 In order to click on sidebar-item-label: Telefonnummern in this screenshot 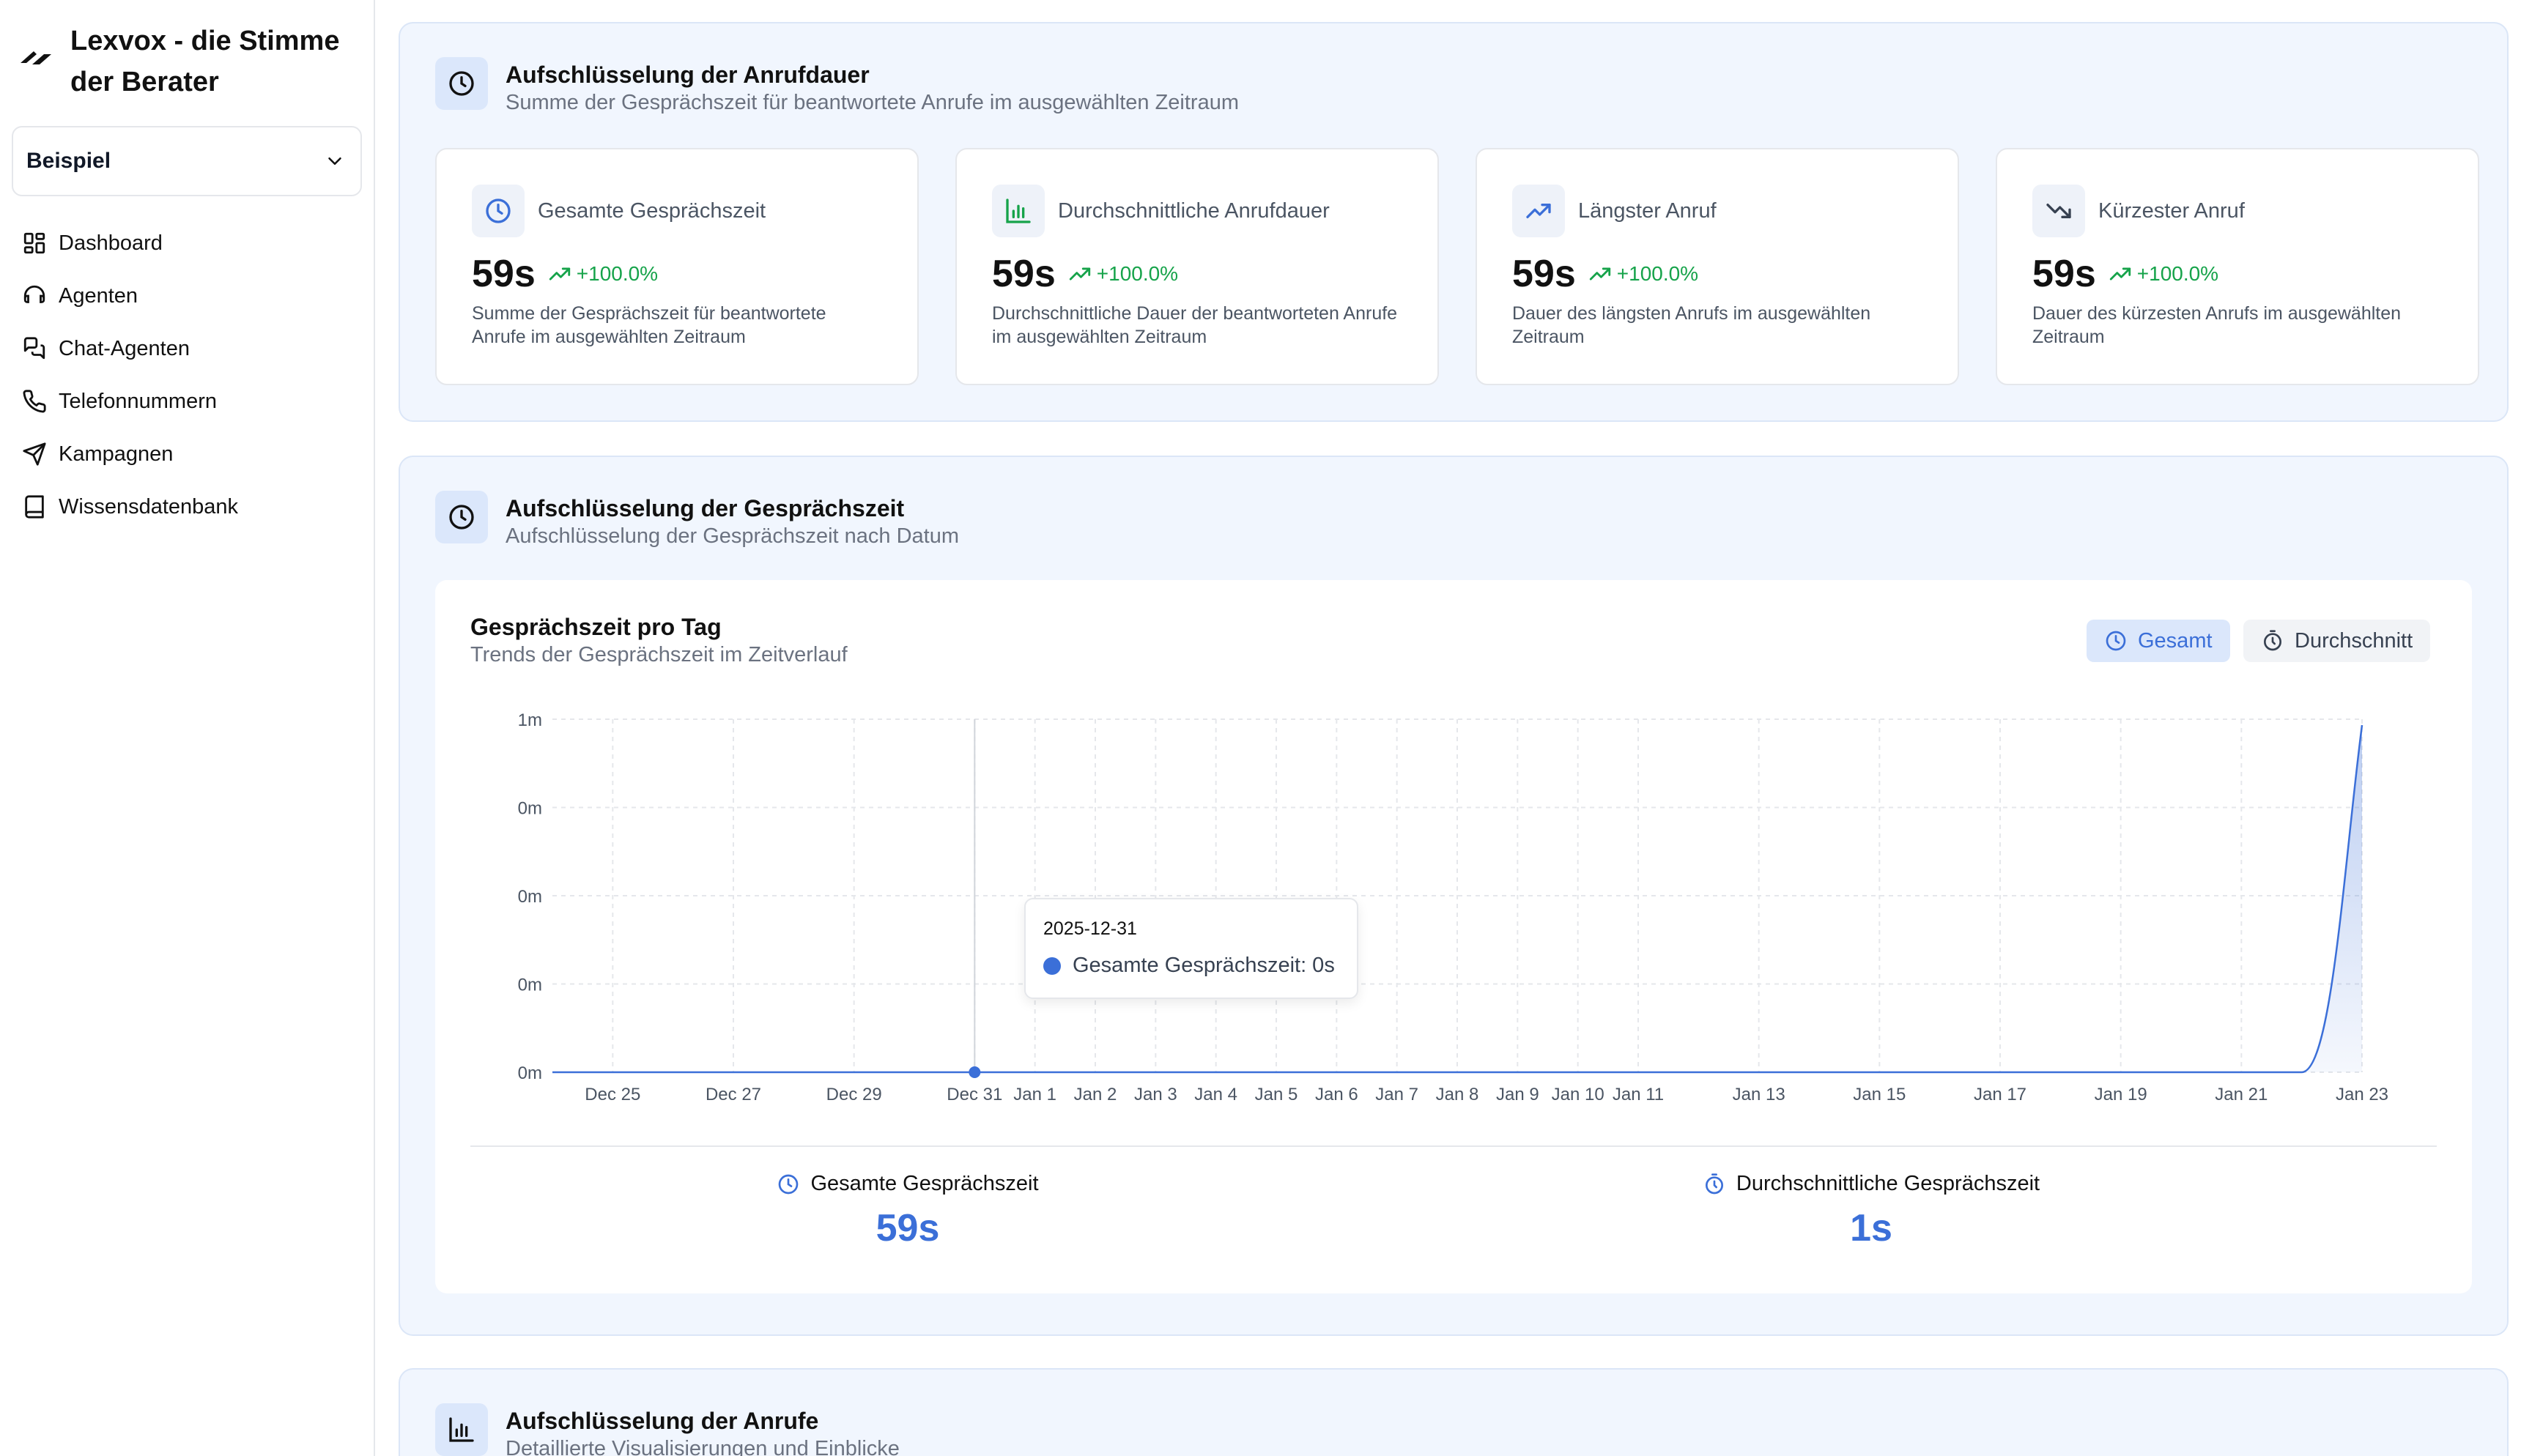, I will do `click(138, 401)`.